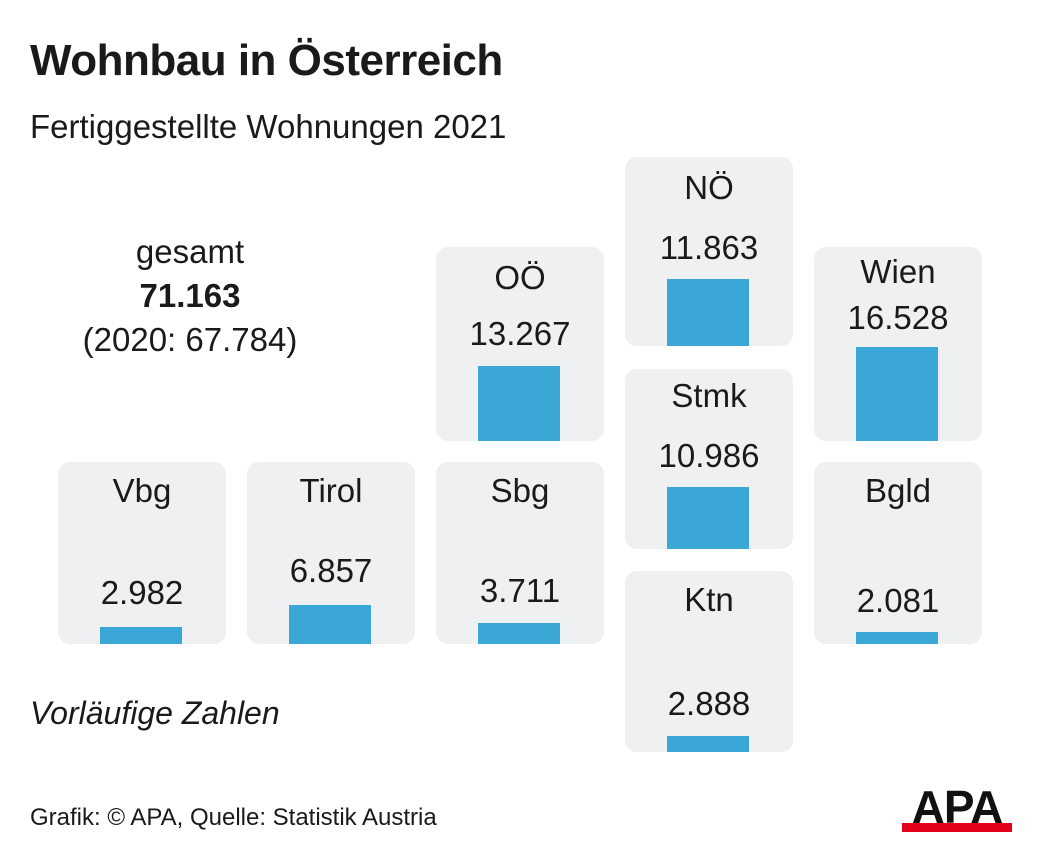 This screenshot has width=1039, height=850. I want to click on total-previous: (2020: 67.784), so click(190, 340).